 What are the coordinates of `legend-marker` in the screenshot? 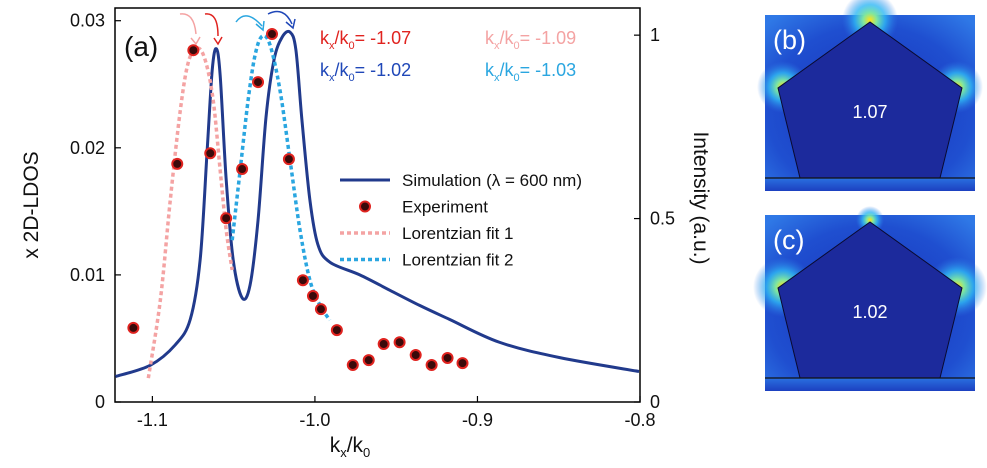 It's located at (365, 206).